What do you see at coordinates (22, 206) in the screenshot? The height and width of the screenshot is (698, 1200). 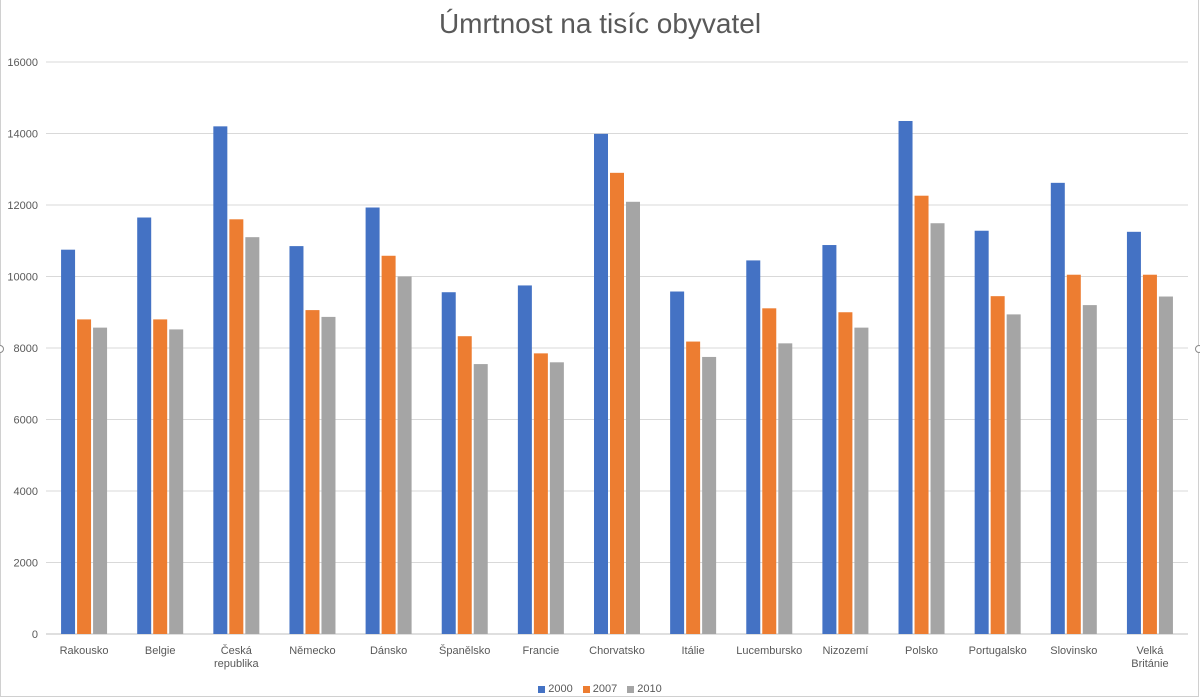 I see `y-tick-label: 12000` at bounding box center [22, 206].